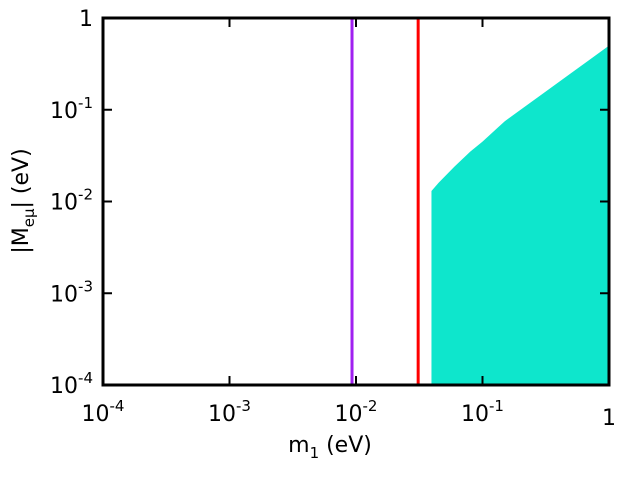 Image resolution: width=640 pixels, height=480 pixels. What do you see at coordinates (103, 412) in the screenshot?
I see `x-tick-label-0: 10⁻⁴` at bounding box center [103, 412].